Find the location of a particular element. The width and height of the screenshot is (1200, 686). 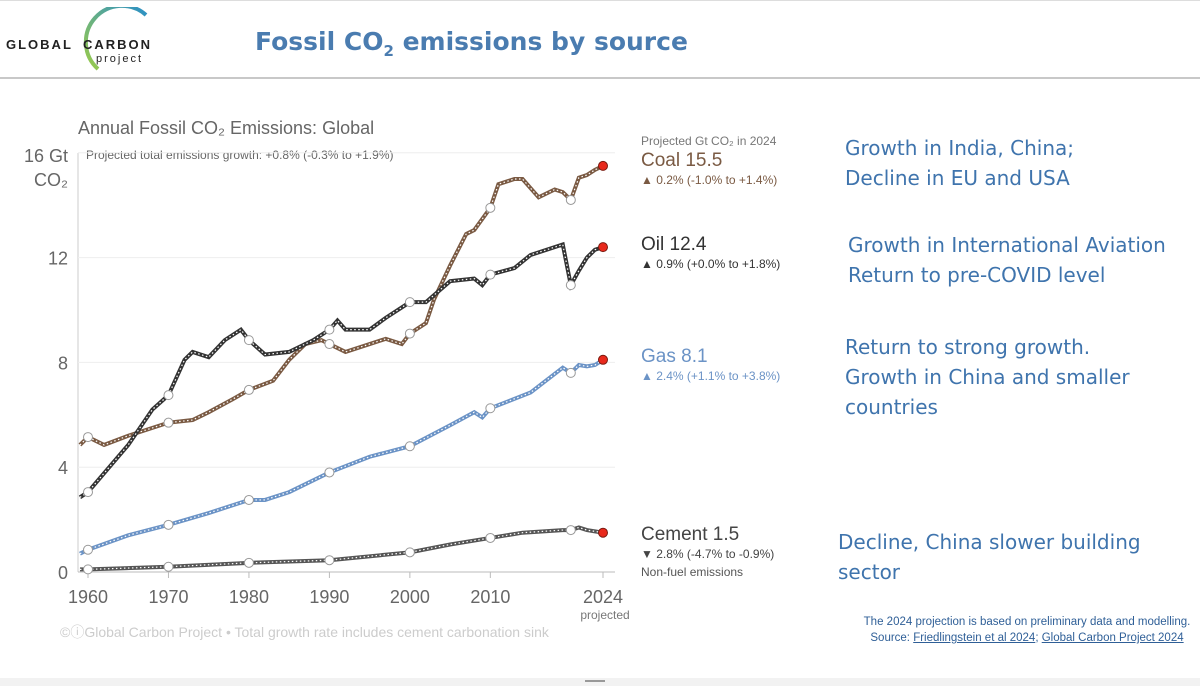

legend-cement-value: Cement 1.5 is located at coordinates (690, 534).